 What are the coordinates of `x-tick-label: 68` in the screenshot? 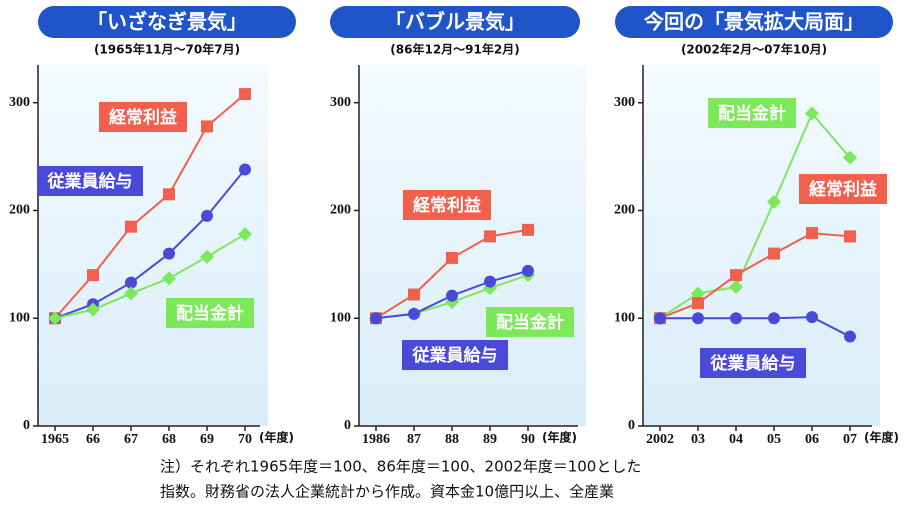 It's located at (169, 439).